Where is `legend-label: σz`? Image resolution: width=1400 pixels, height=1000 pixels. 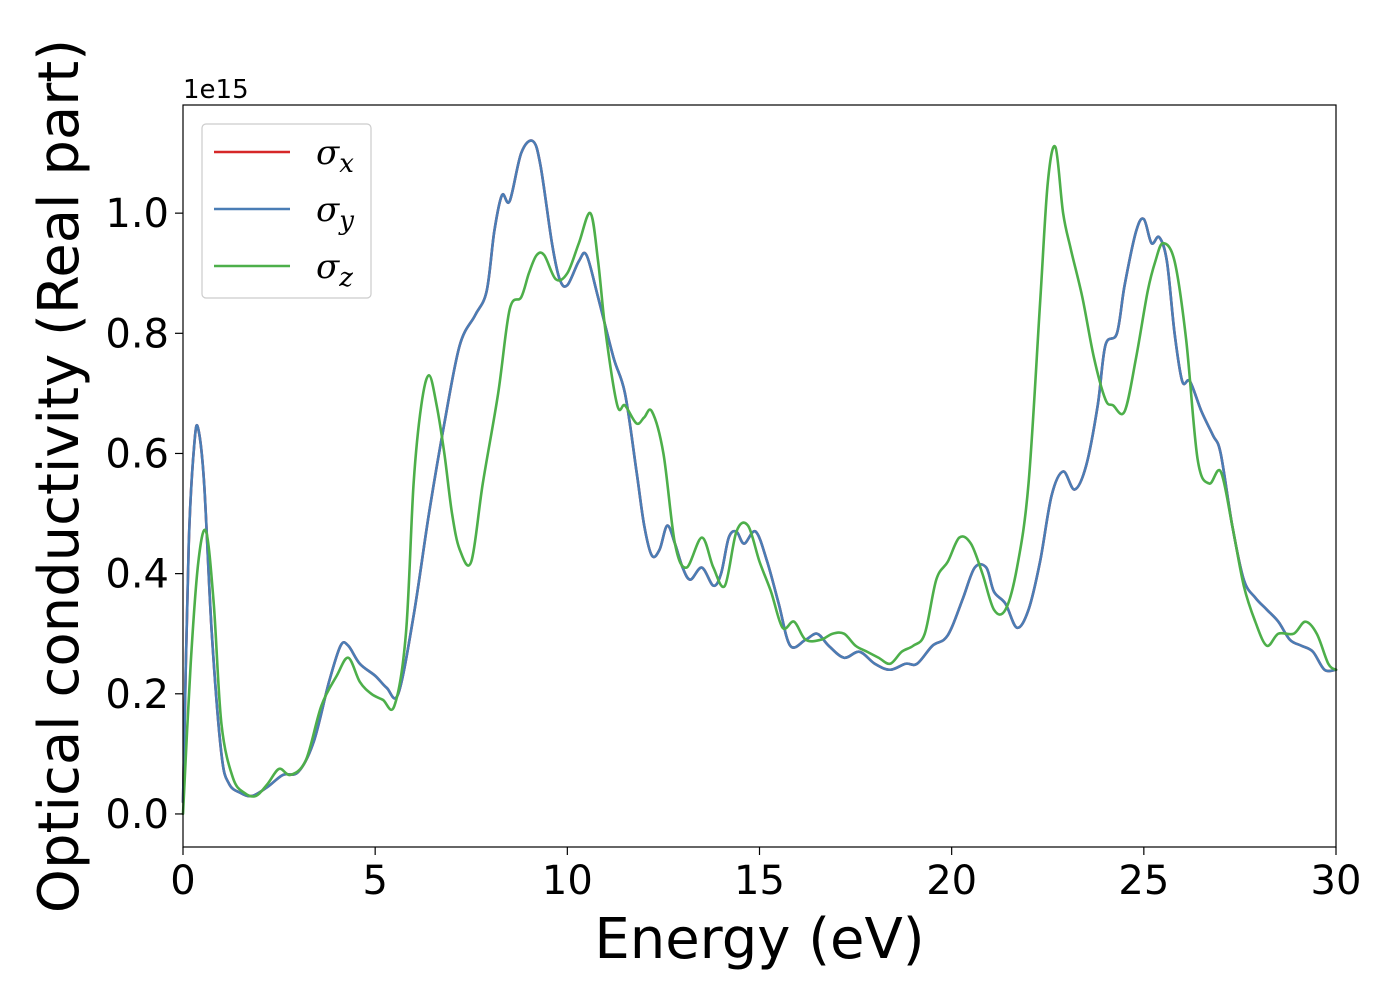 legend-label: σz is located at coordinates (334, 270).